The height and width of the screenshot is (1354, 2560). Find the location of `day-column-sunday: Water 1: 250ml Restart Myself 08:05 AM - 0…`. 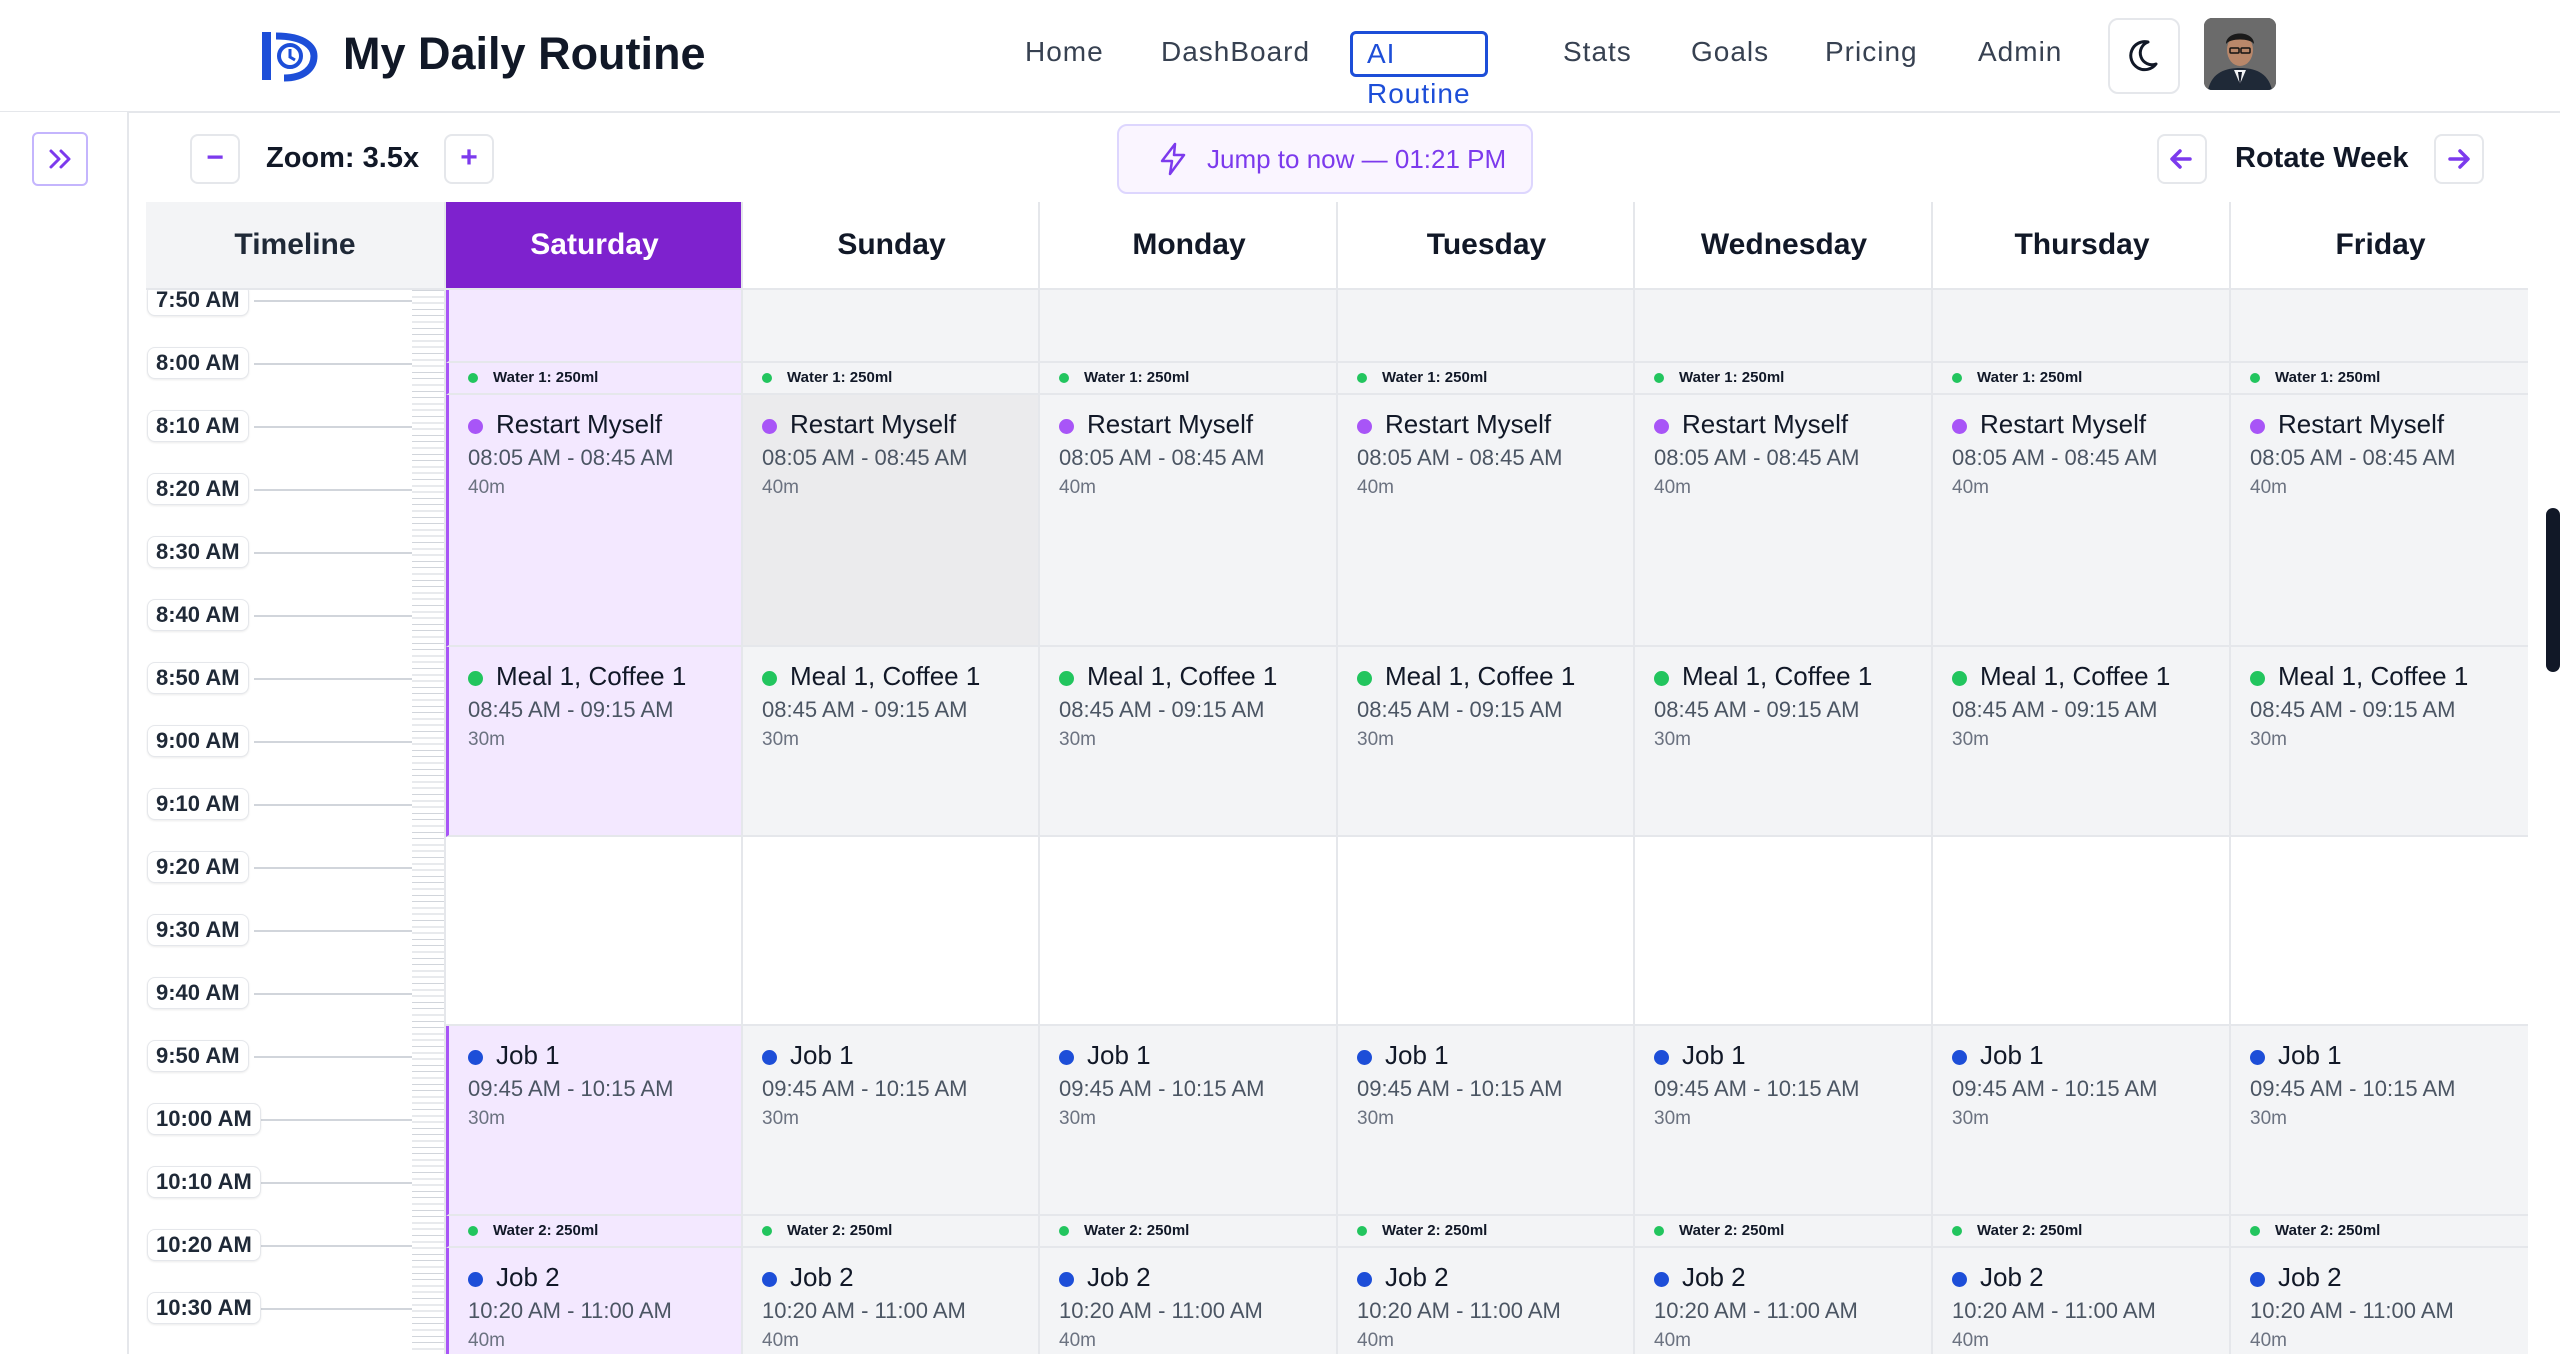

day-column-sunday: Water 1: 250ml Restart Myself 08:05 AM - 0… is located at coordinates (890, 822).